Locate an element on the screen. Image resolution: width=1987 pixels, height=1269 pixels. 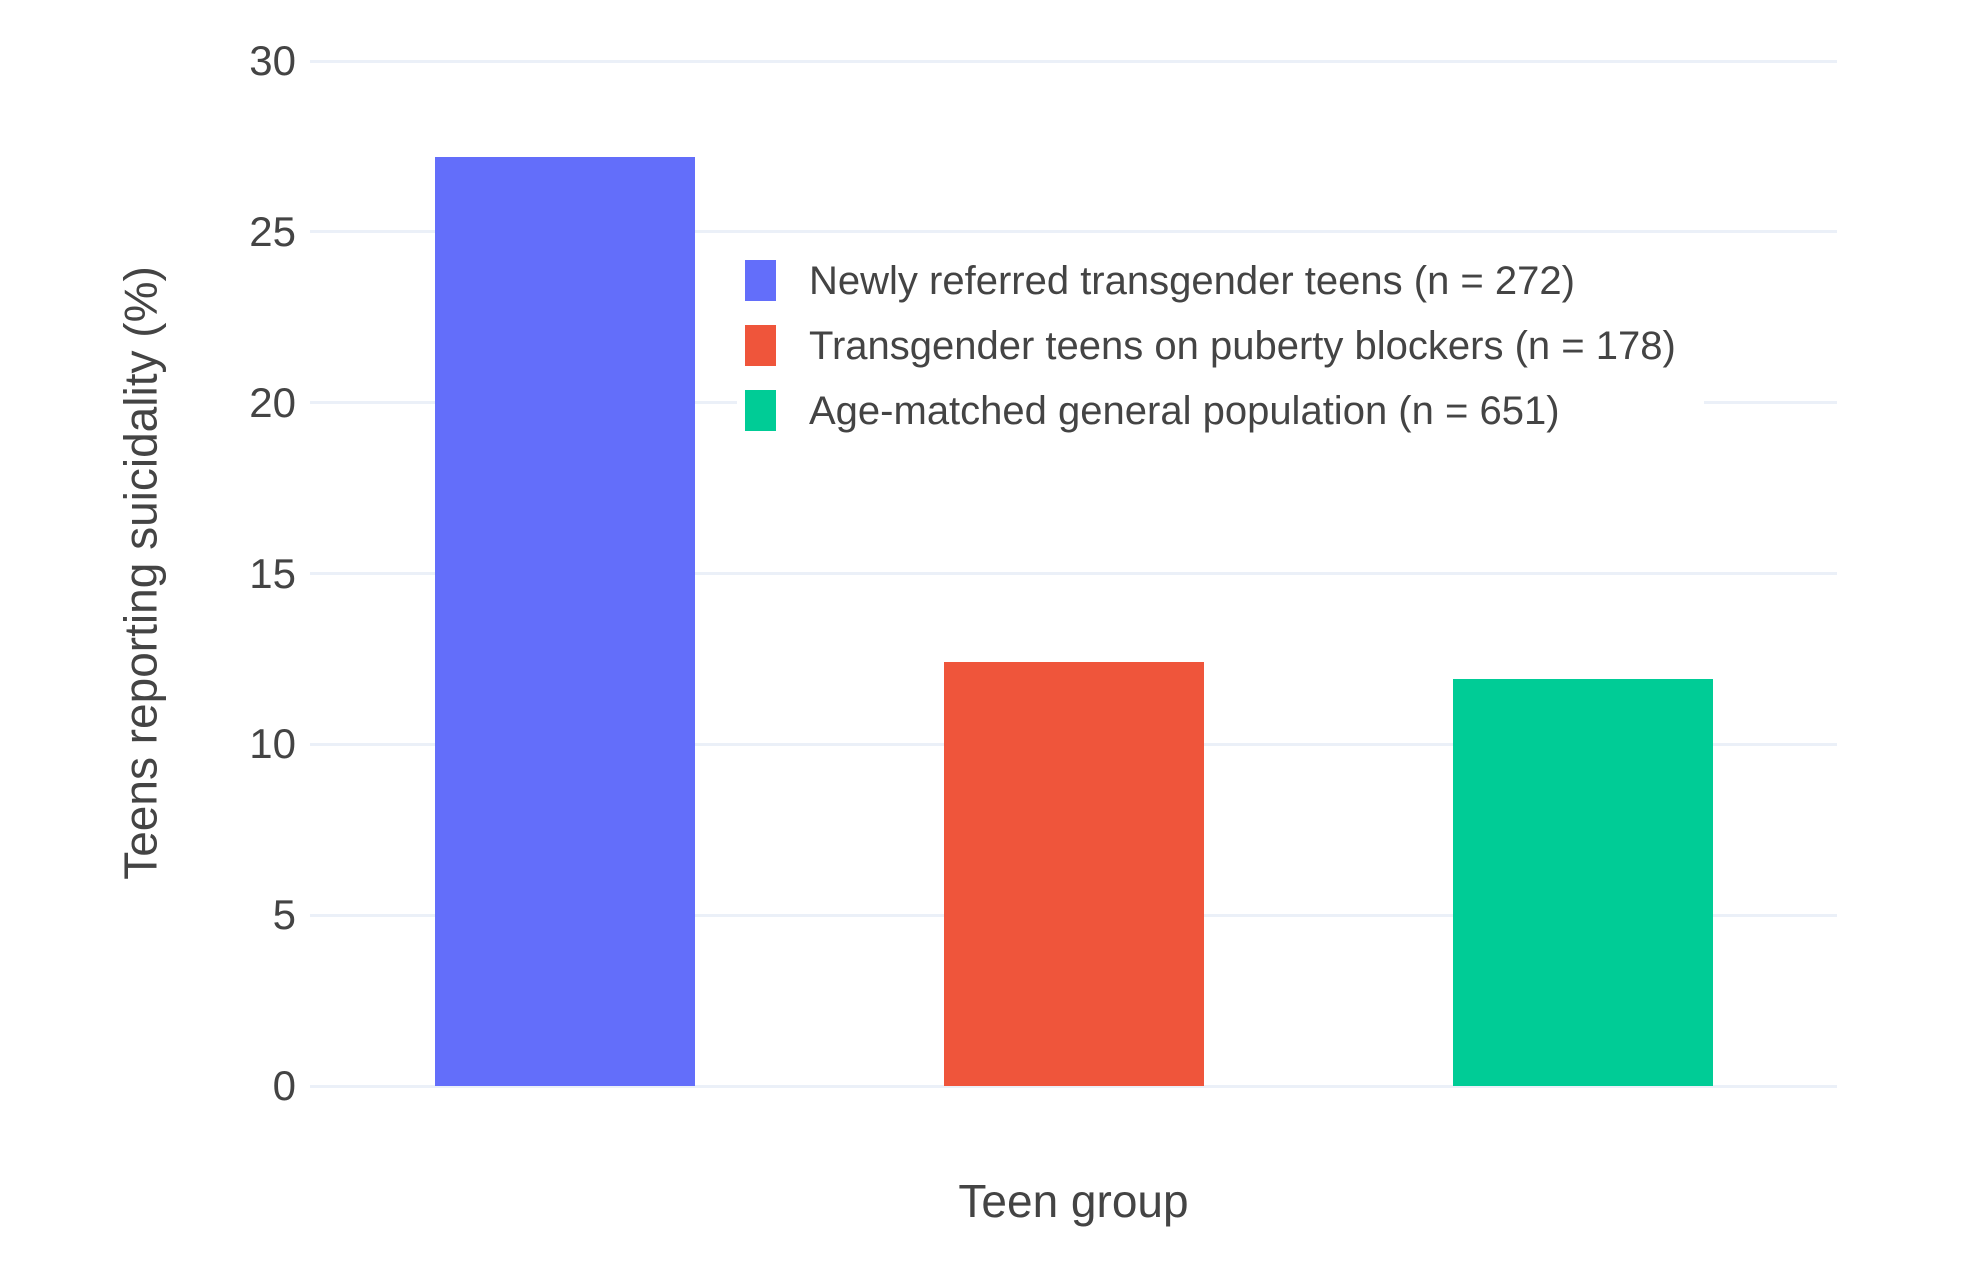
y-tick-label: 30 is located at coordinates (272, 60).